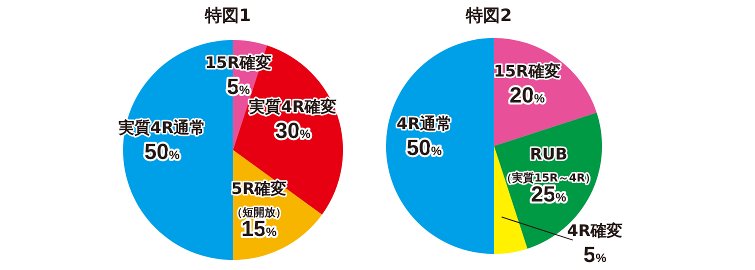 Image resolution: width=755 pixels, height=270 pixels. I want to click on chart-title: 特図2, so click(488, 16).